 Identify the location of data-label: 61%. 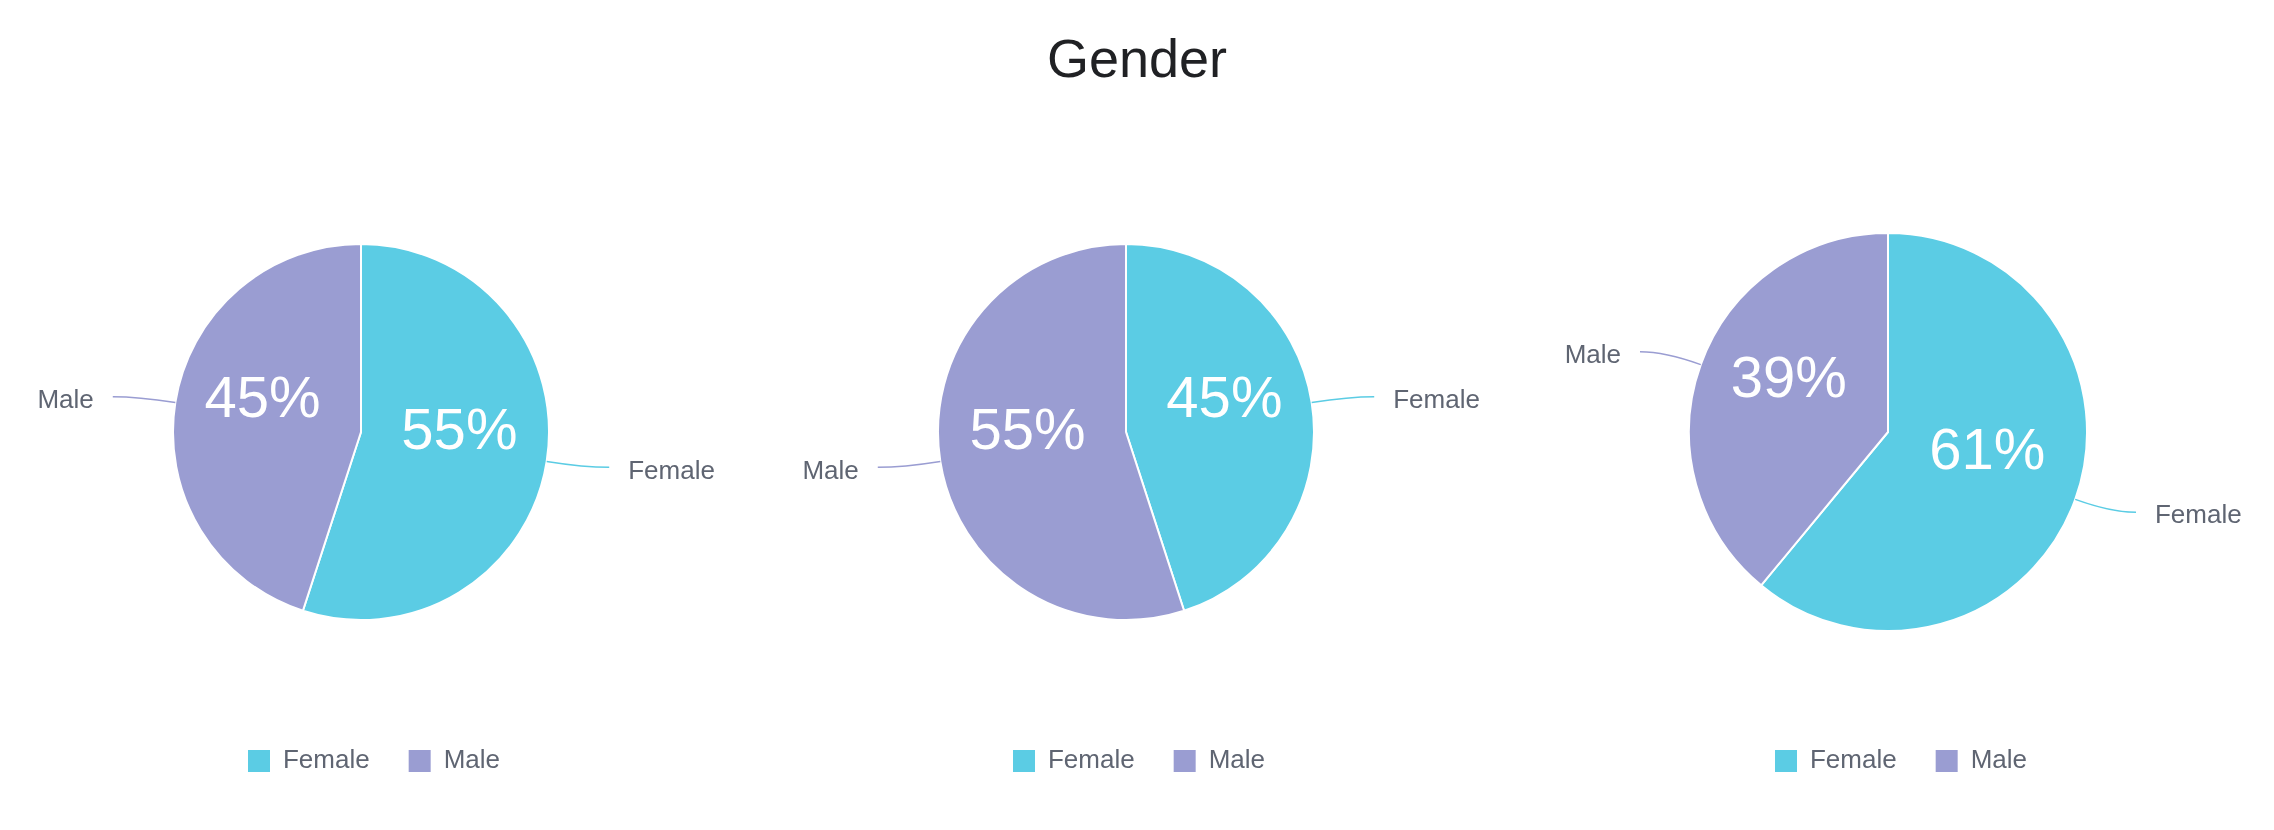
(1987, 448).